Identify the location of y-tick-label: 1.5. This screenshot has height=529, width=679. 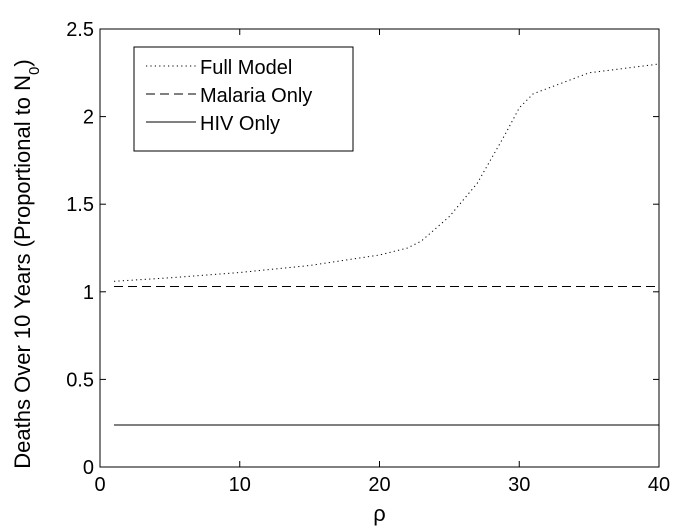
(80, 205).